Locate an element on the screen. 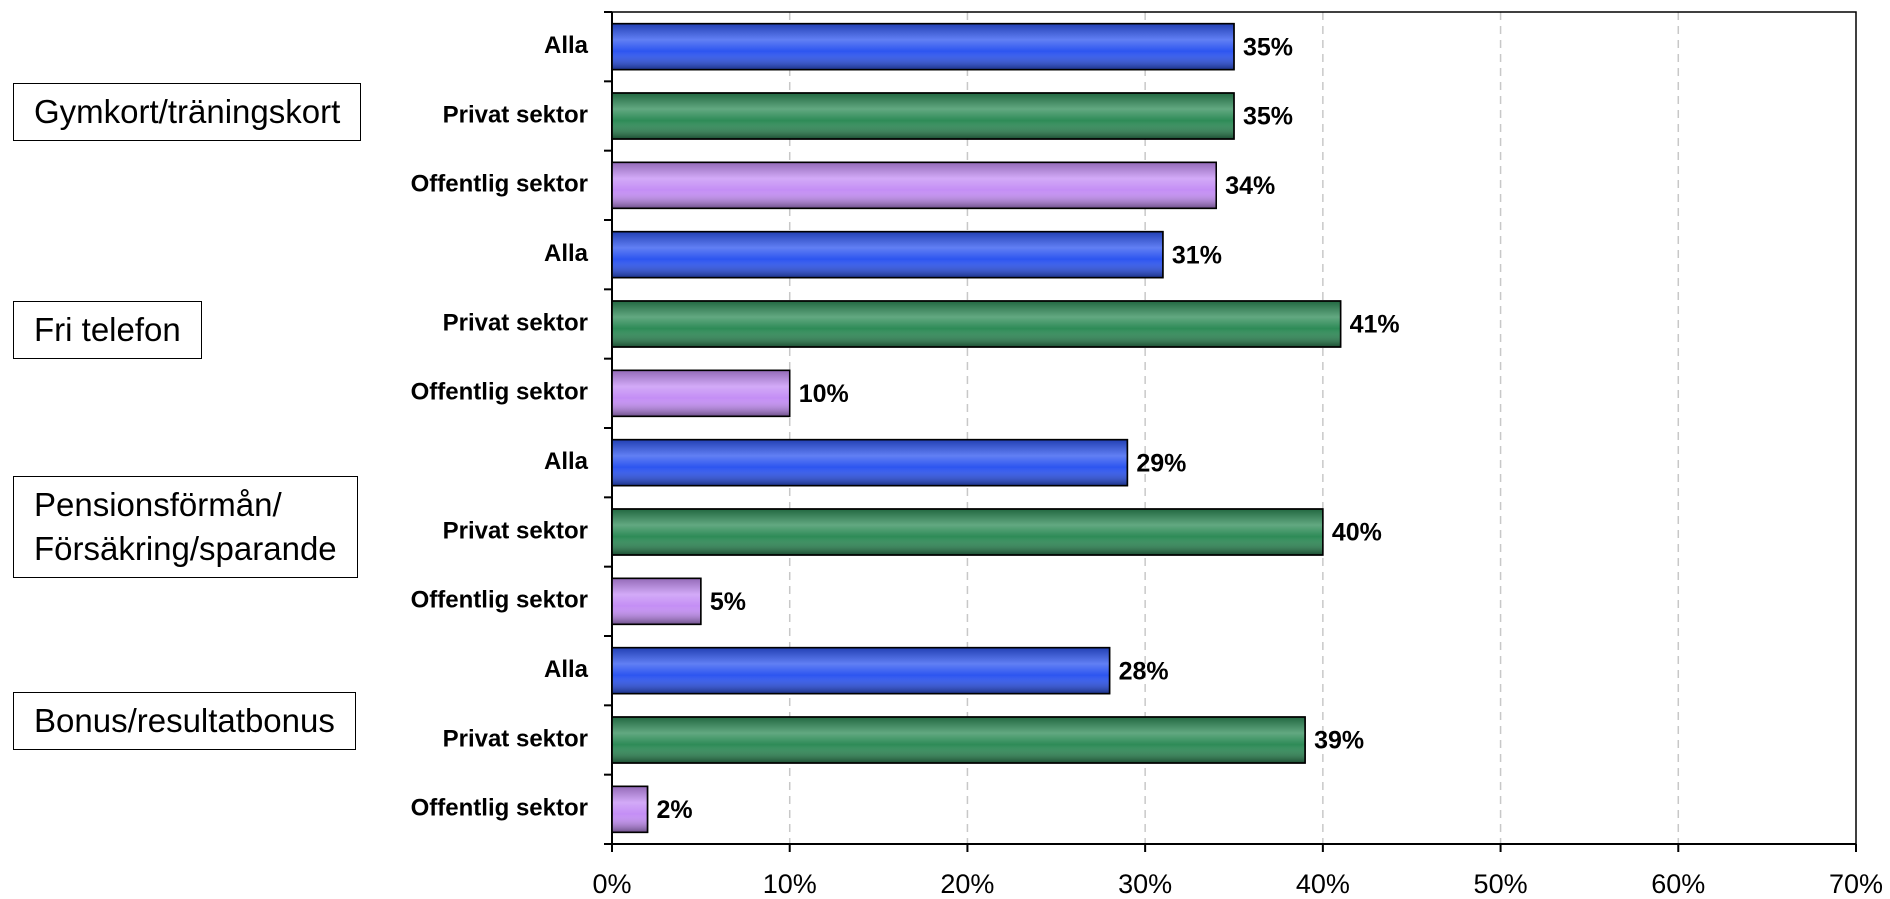 This screenshot has height=899, width=1890. value-label: 31% is located at coordinates (1197, 255).